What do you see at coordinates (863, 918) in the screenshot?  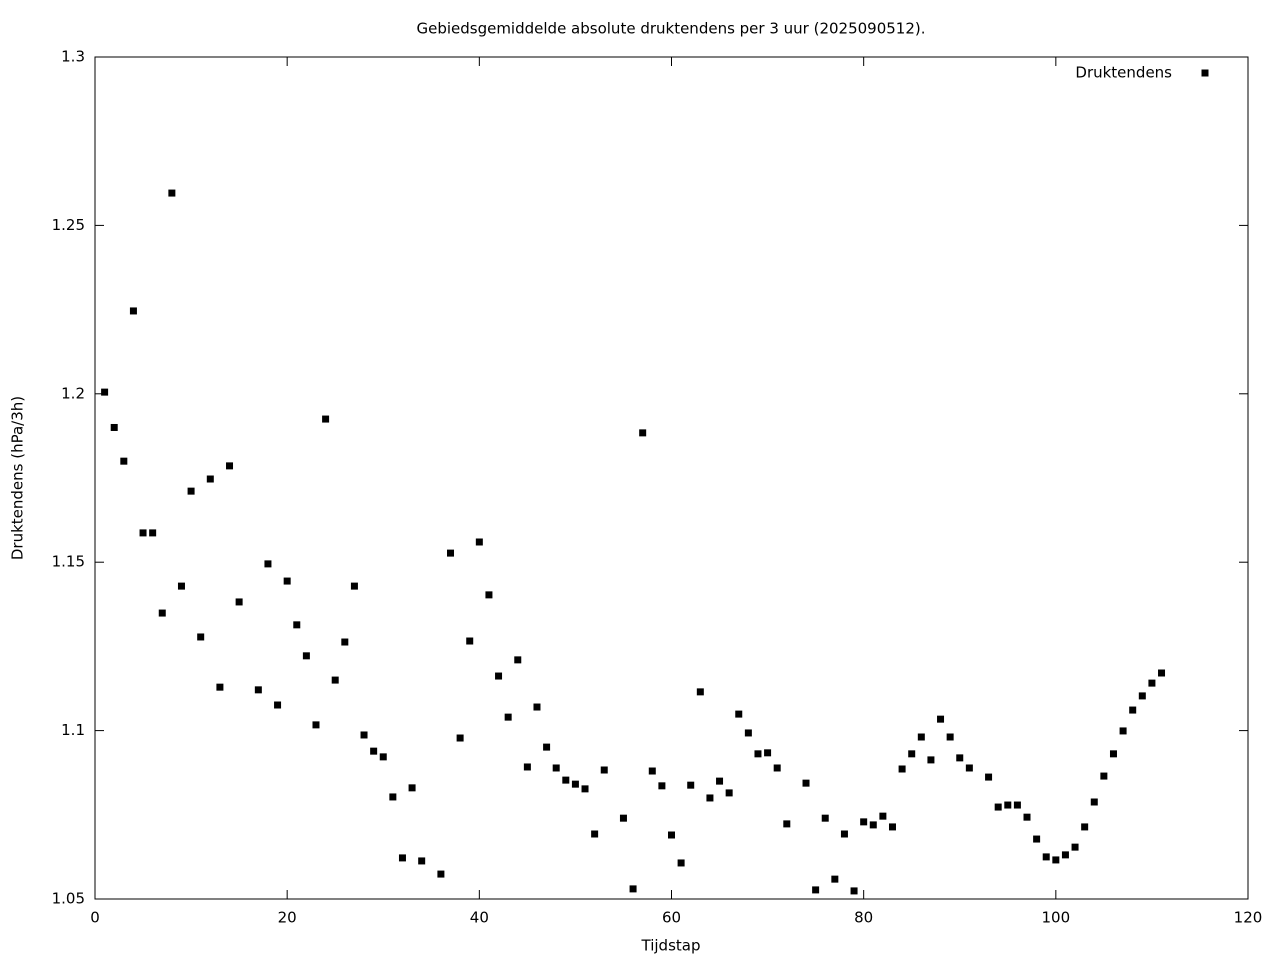 I see `x-tick-label: 80` at bounding box center [863, 918].